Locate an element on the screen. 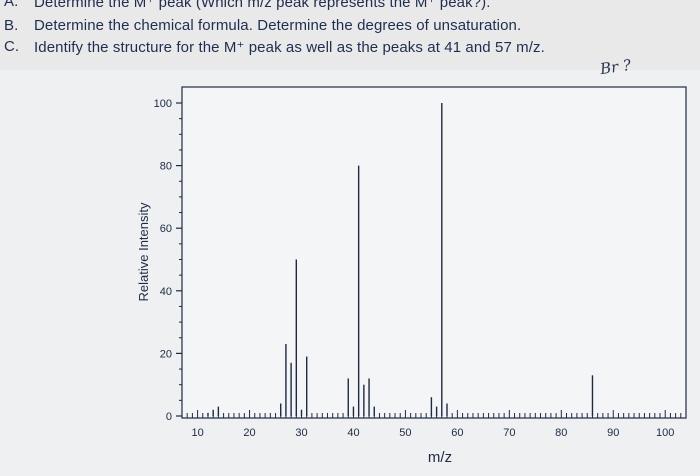 This screenshot has height=476, width=700. y-tick-label: 60 is located at coordinates (166, 229).